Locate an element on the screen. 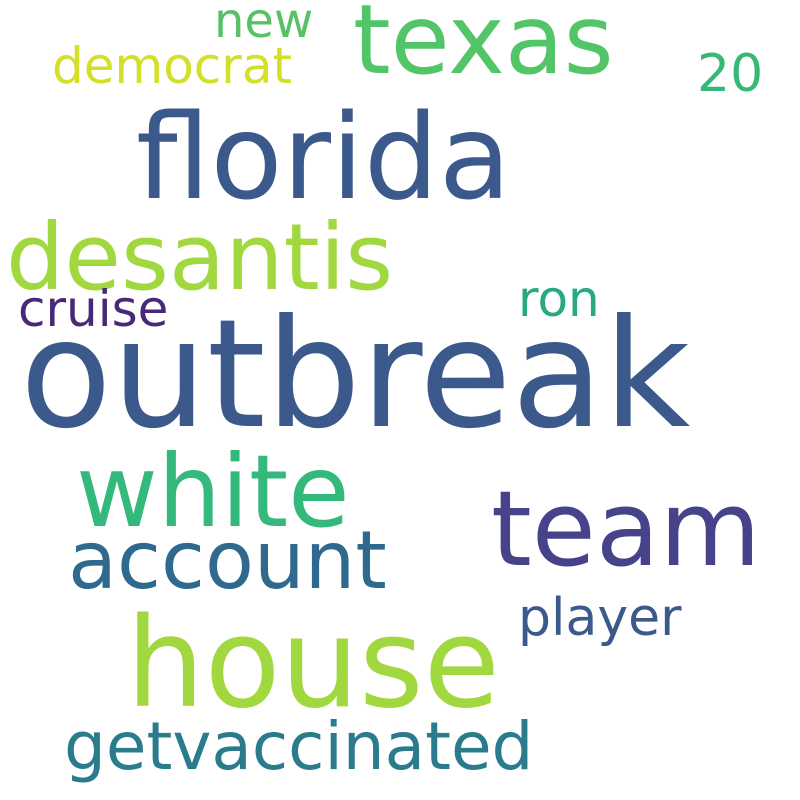 The width and height of the screenshot is (800, 800). word-account: account is located at coordinates (227, 560).